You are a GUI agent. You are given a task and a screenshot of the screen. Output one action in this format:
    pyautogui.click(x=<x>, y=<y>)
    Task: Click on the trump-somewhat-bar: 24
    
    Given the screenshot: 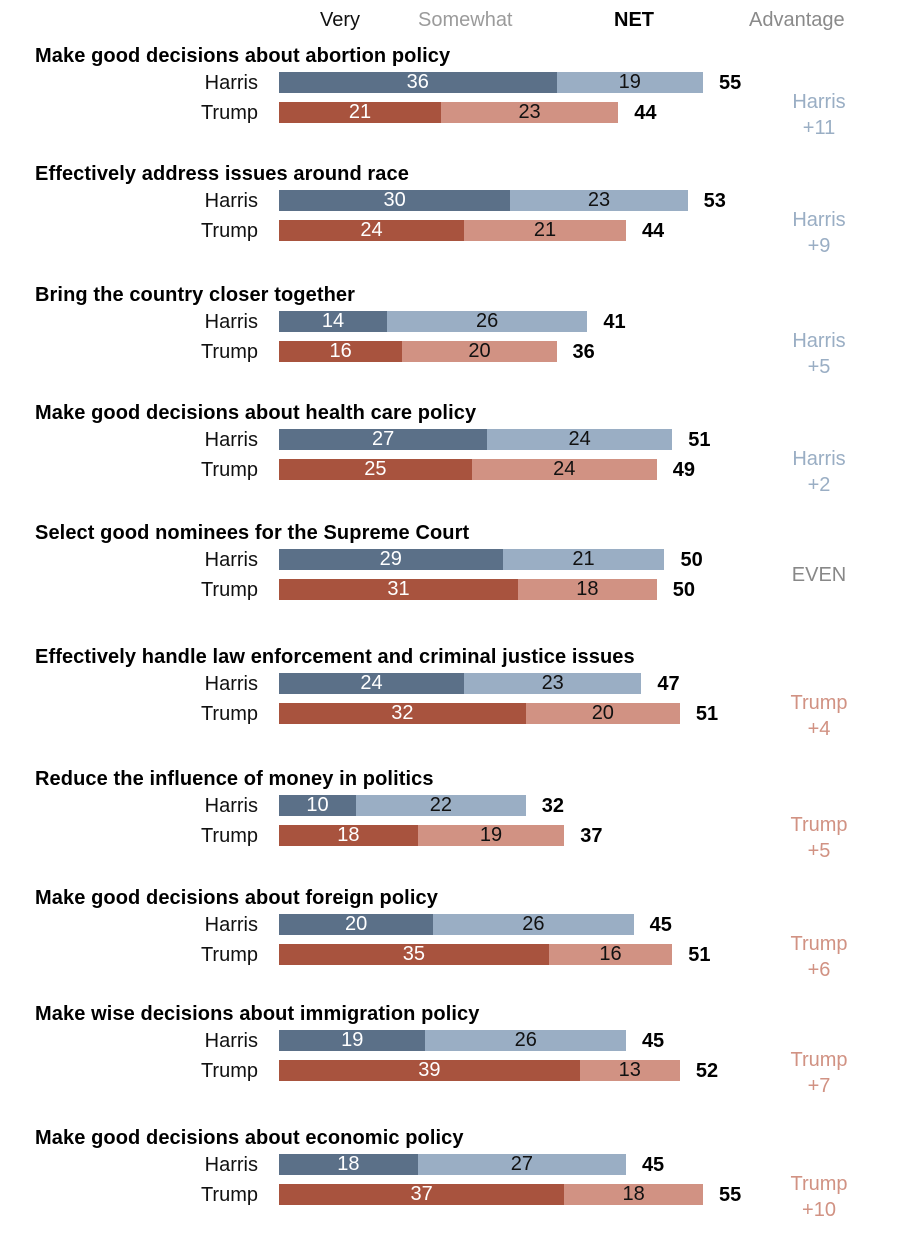 What is the action you would take?
    pyautogui.click(x=564, y=469)
    